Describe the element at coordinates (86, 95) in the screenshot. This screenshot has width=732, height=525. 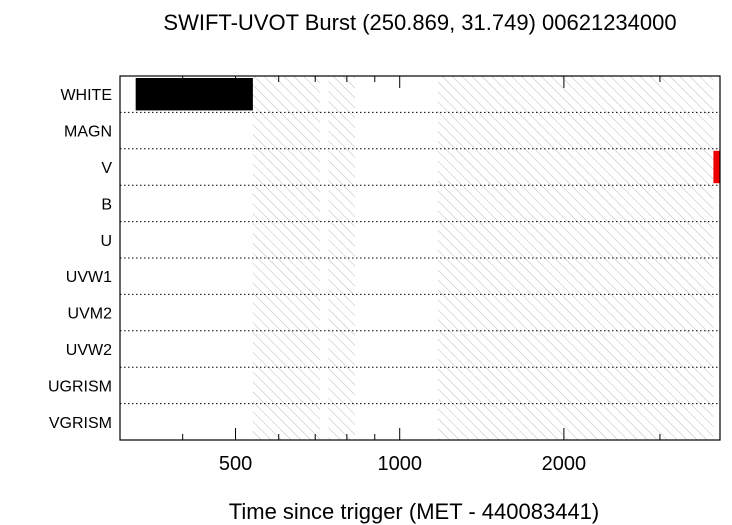
I see `filter-label-white: WHITE` at that location.